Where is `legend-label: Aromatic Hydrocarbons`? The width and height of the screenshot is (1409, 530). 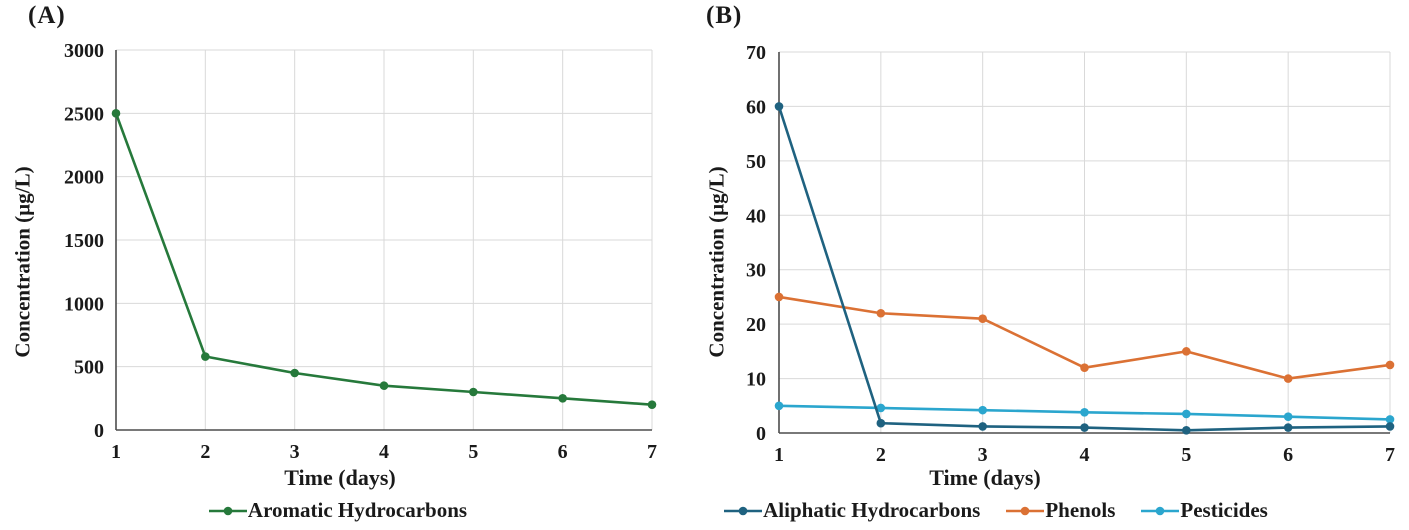 legend-label: Aromatic Hydrocarbons is located at coordinates (357, 510).